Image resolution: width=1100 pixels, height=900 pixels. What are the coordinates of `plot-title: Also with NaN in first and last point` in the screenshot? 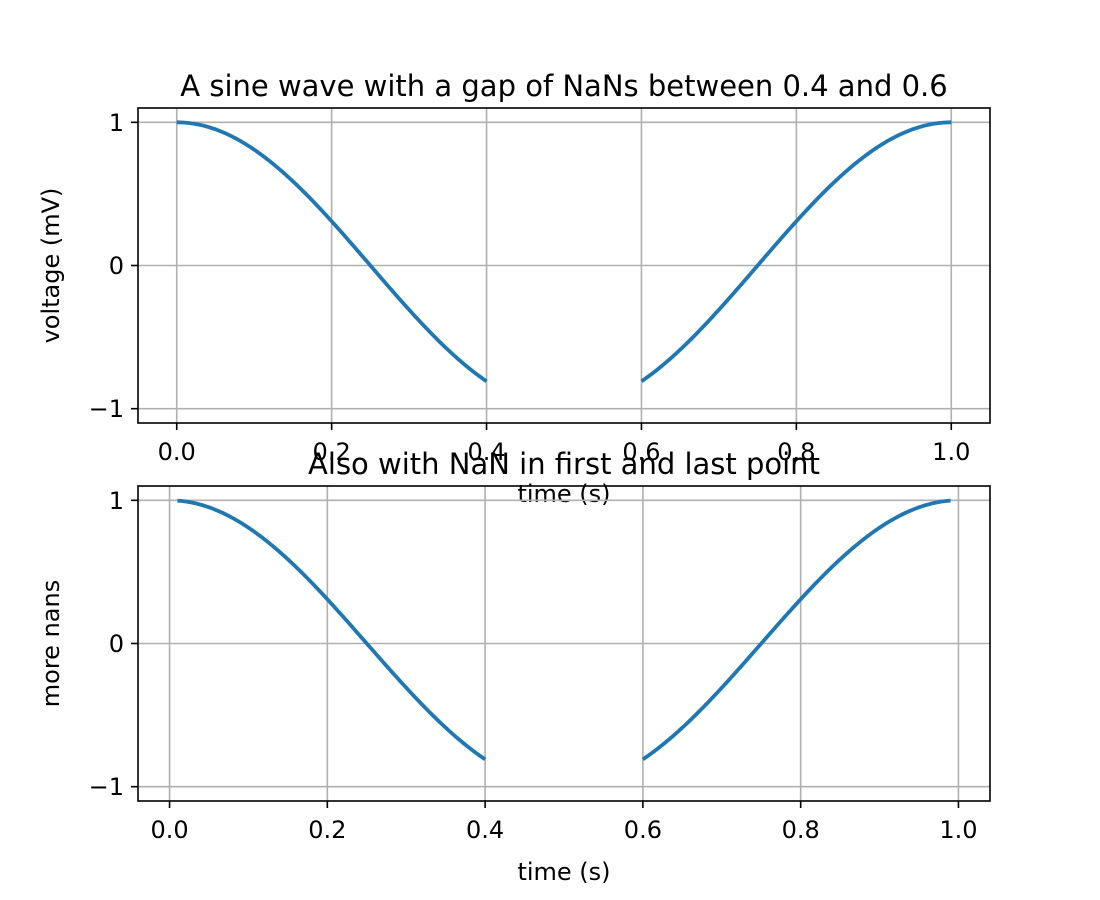 It's located at (564, 464).